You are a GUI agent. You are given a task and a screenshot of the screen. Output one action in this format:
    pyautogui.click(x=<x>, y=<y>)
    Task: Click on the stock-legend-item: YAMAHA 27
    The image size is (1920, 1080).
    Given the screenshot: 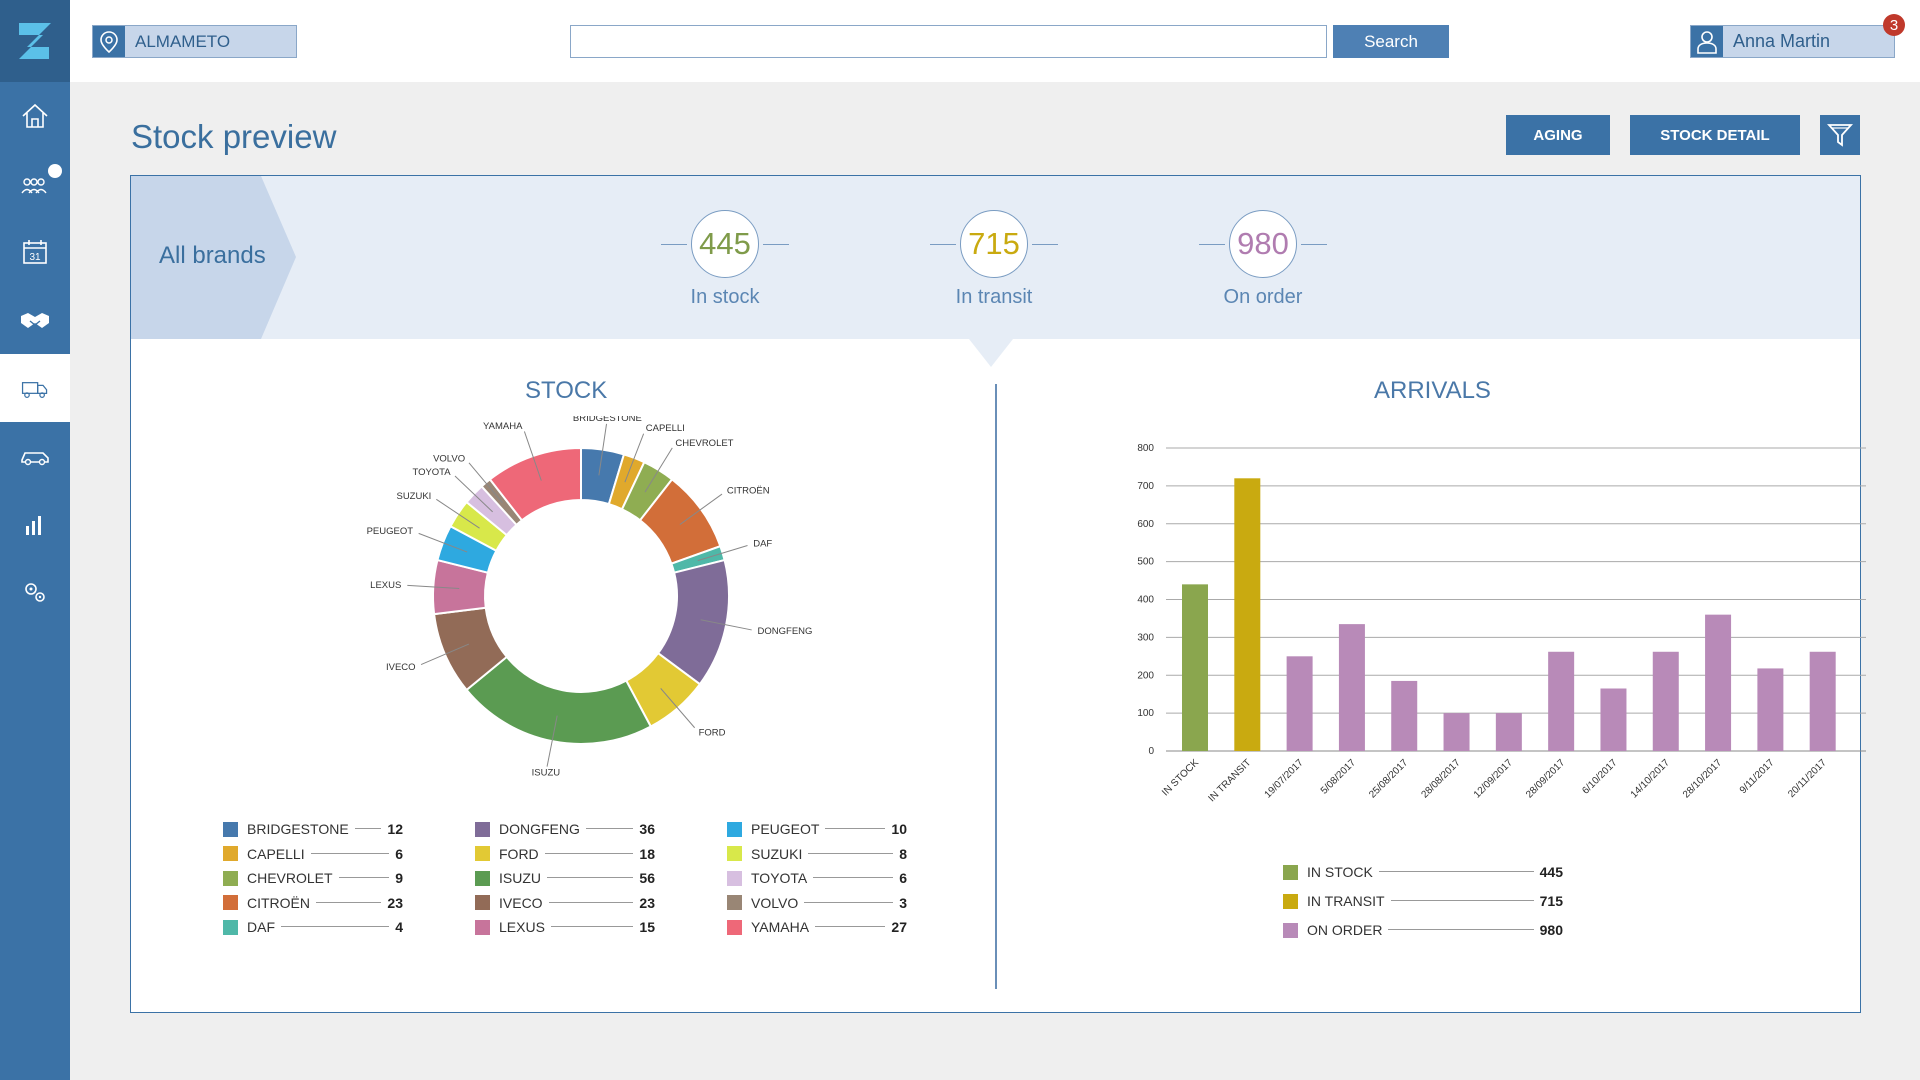 What is the action you would take?
    pyautogui.click(x=817, y=927)
    